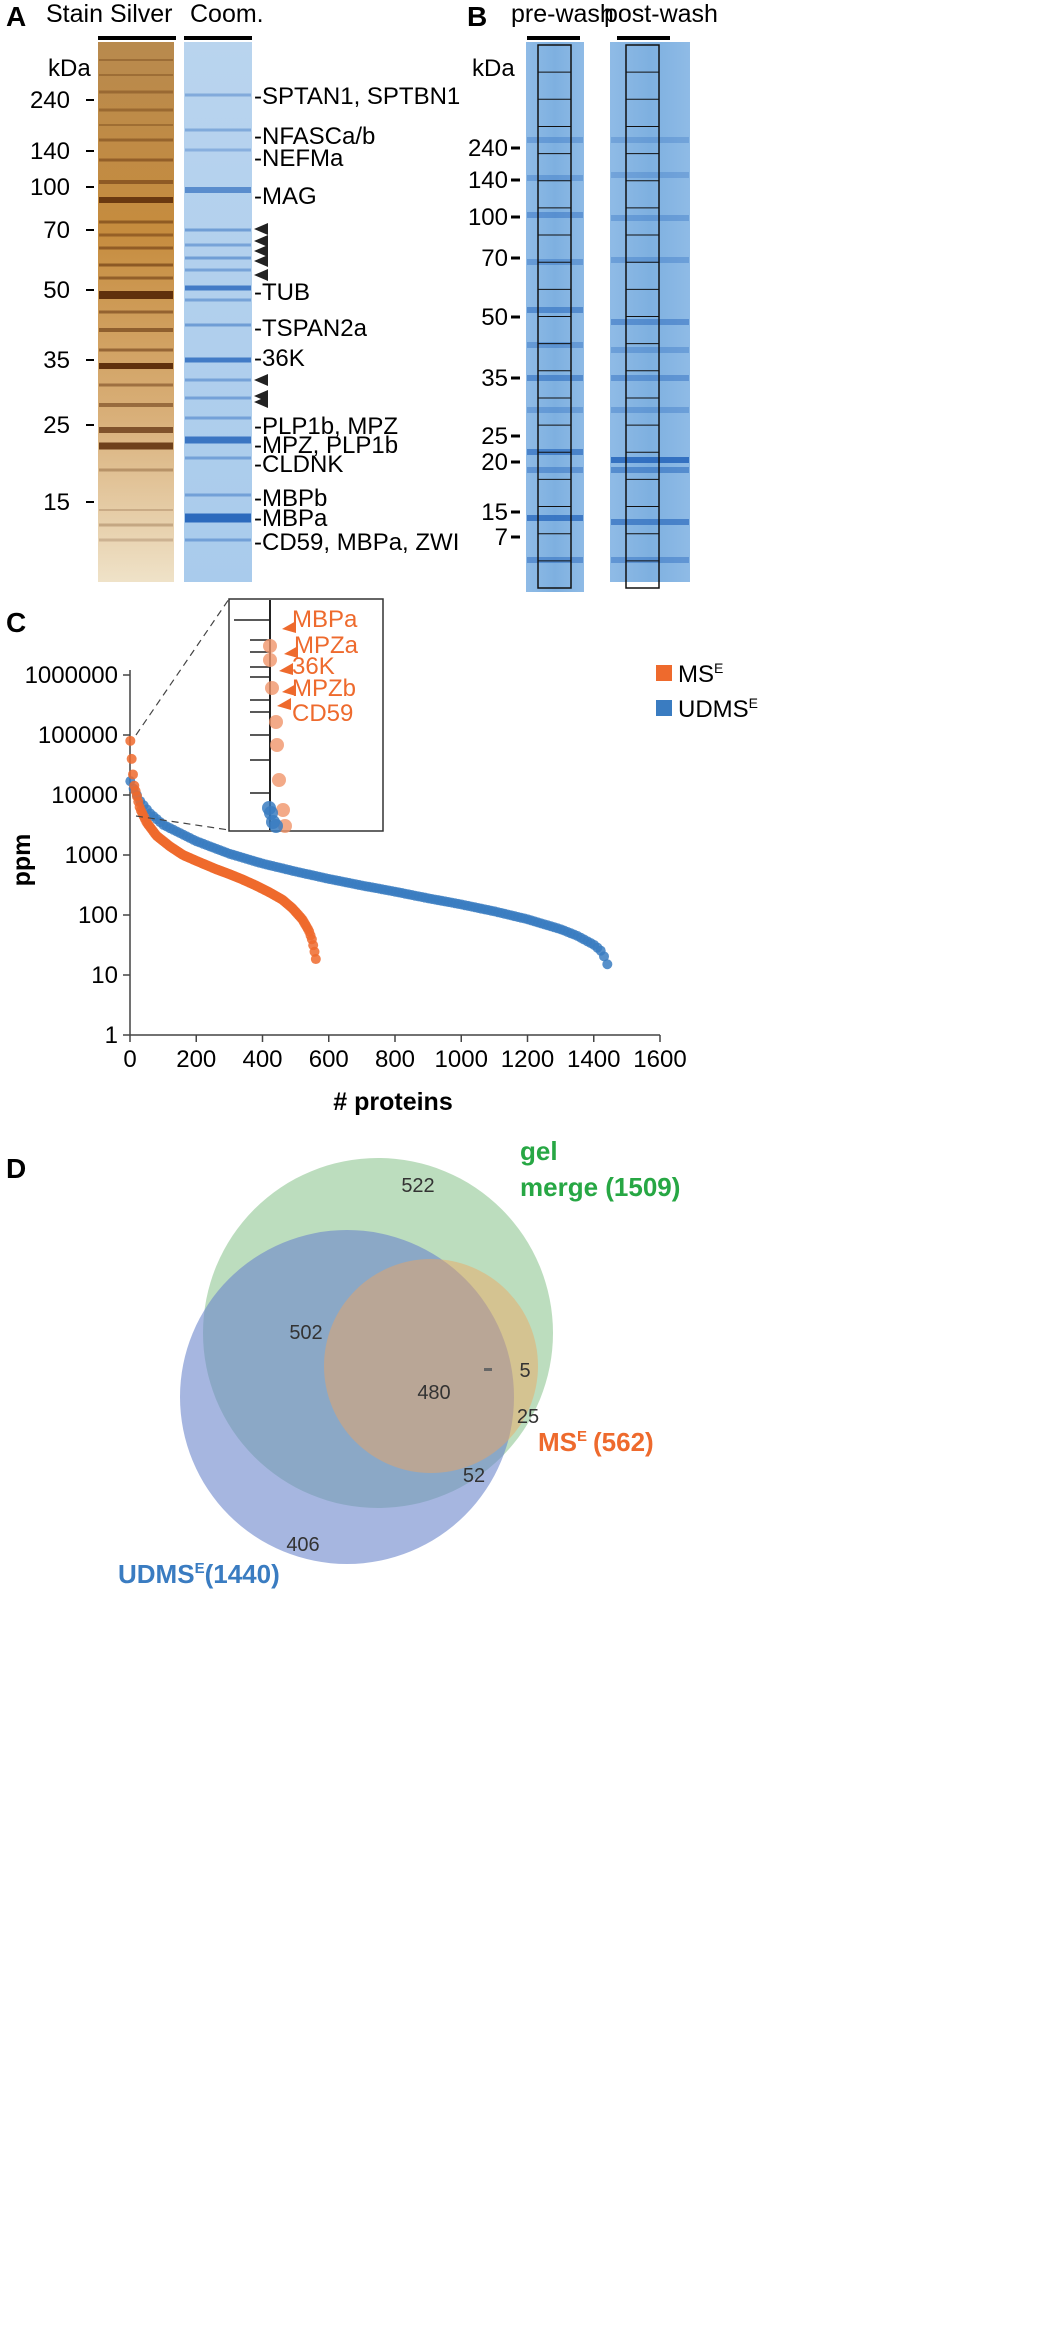 This screenshot has width=1038, height=2341. Describe the element at coordinates (474, 1476) in the screenshot. I see `region-udms-ms: 52` at that location.